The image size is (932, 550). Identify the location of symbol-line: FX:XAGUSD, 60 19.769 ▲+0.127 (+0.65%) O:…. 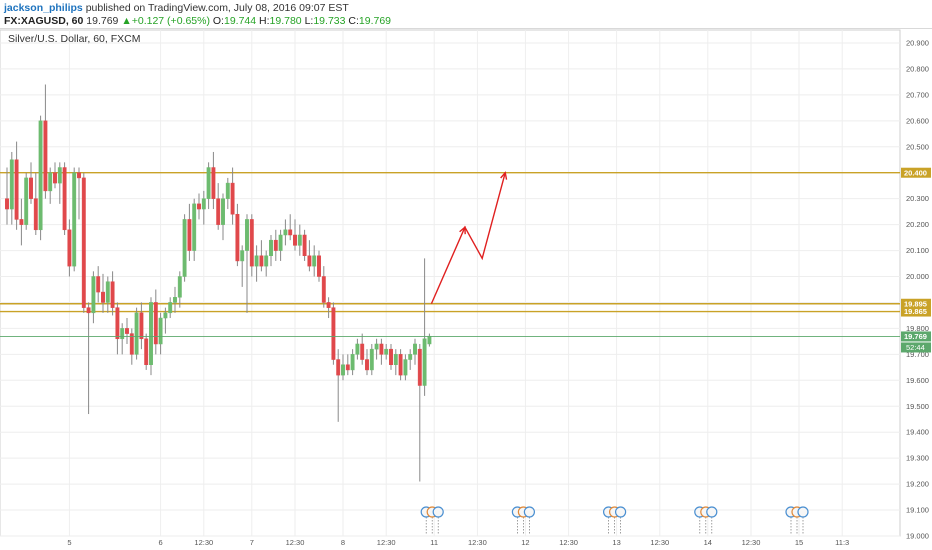
(197, 21).